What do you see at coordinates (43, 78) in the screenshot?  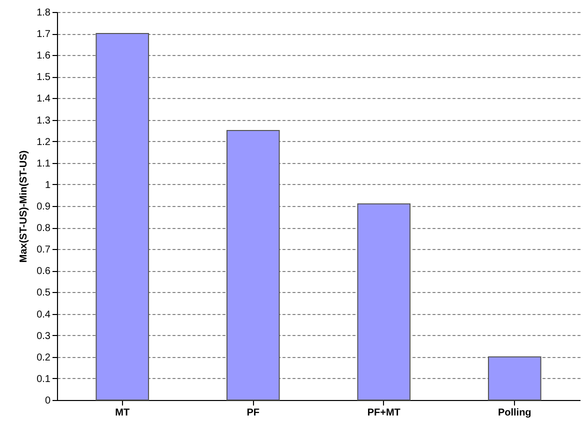 I see `y-tick-label: 1.5` at bounding box center [43, 78].